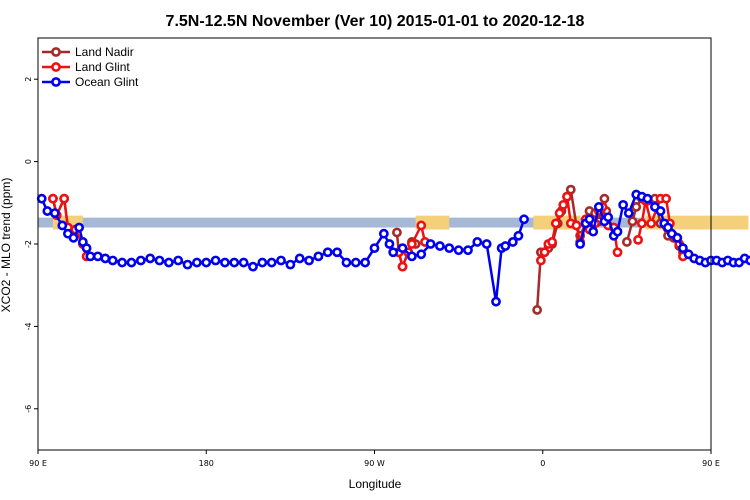  I want to click on legend-item-ocean-glint: Ocean Glint, so click(90, 82).